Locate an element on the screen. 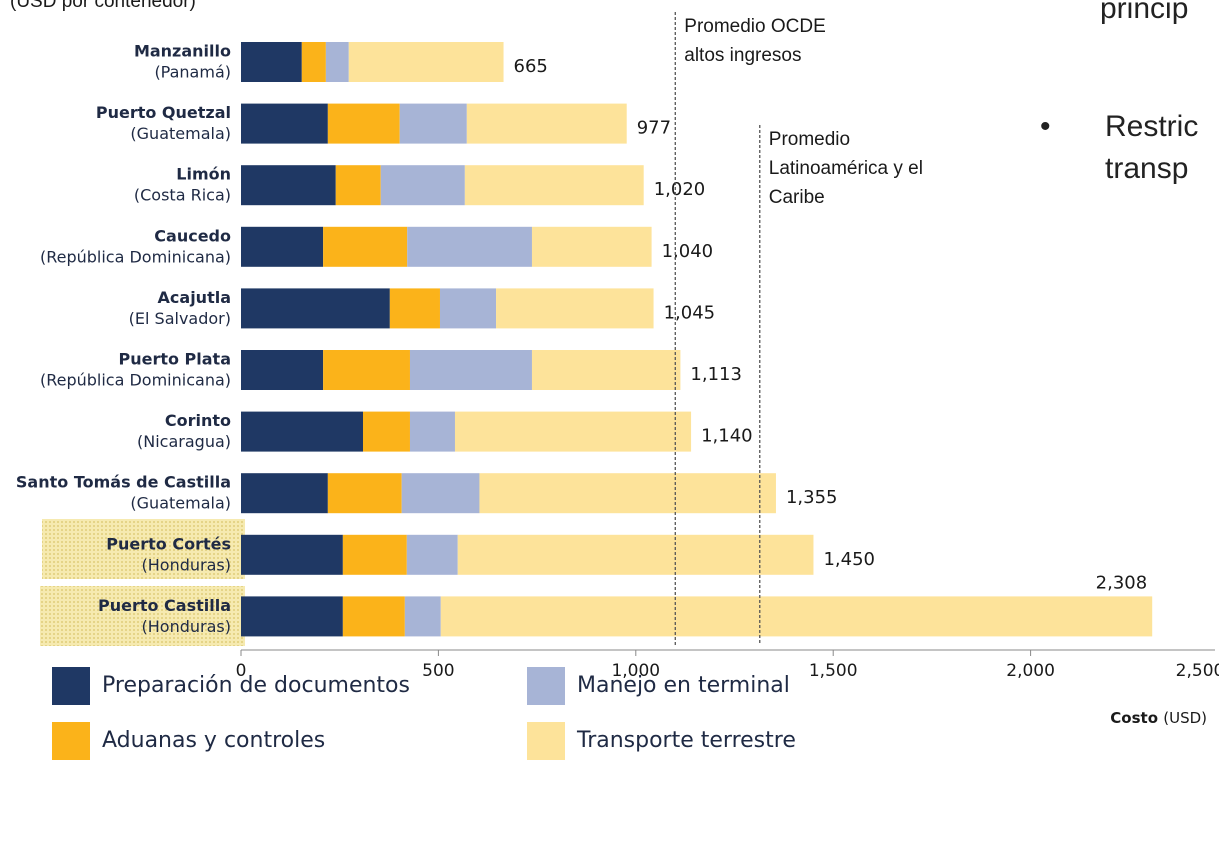 The height and width of the screenshot is (841, 1219). legend-label: Manejo en terminal is located at coordinates (683, 685).